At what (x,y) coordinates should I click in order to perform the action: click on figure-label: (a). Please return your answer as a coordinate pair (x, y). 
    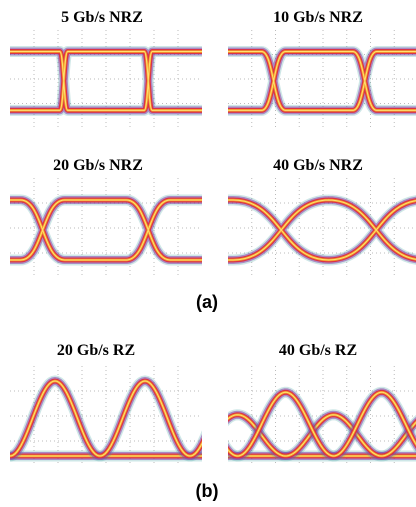
    Looking at the image, I should click on (207, 302).